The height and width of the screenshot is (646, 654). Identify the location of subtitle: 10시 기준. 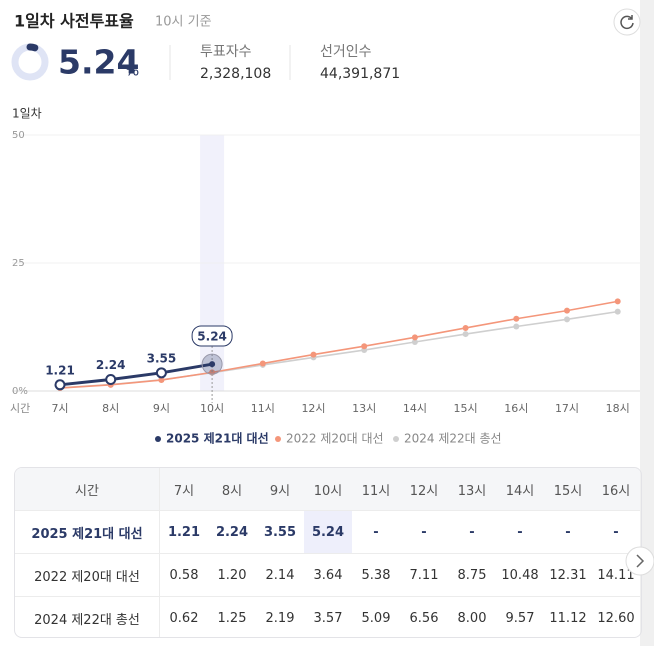
(183, 22).